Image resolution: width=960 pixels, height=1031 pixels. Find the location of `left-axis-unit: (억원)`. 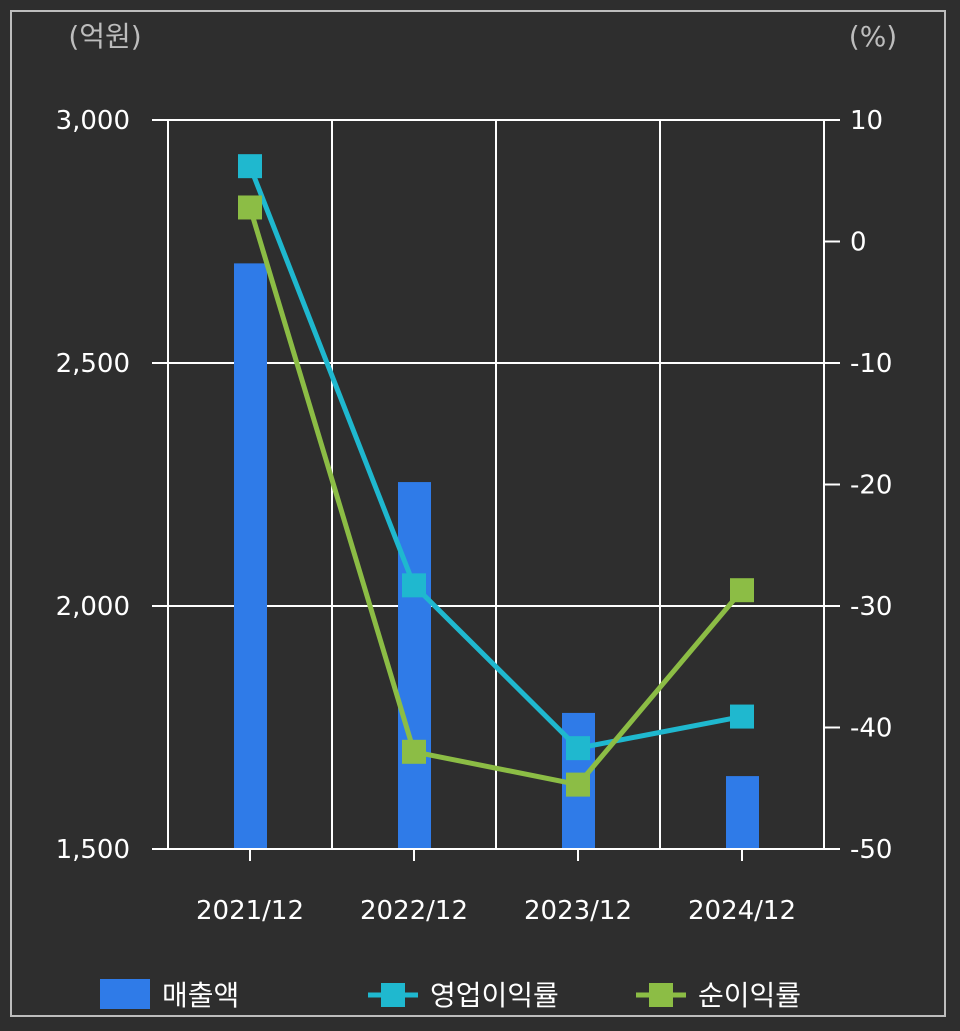

left-axis-unit: (억원) is located at coordinates (104, 36).